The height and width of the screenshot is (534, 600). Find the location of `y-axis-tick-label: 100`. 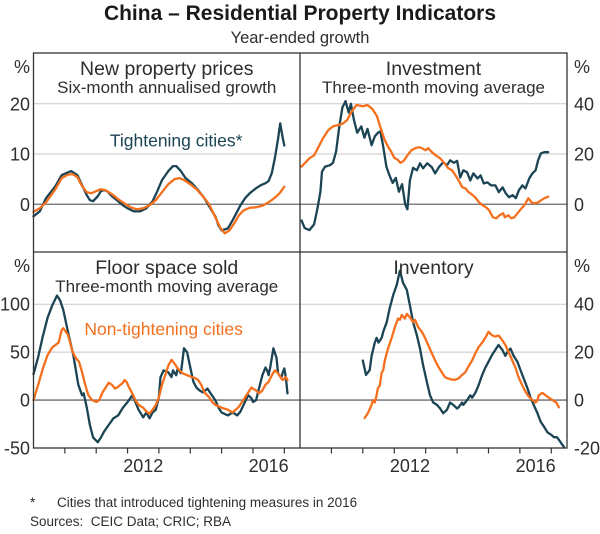

y-axis-tick-label: 100 is located at coordinates (15, 305).